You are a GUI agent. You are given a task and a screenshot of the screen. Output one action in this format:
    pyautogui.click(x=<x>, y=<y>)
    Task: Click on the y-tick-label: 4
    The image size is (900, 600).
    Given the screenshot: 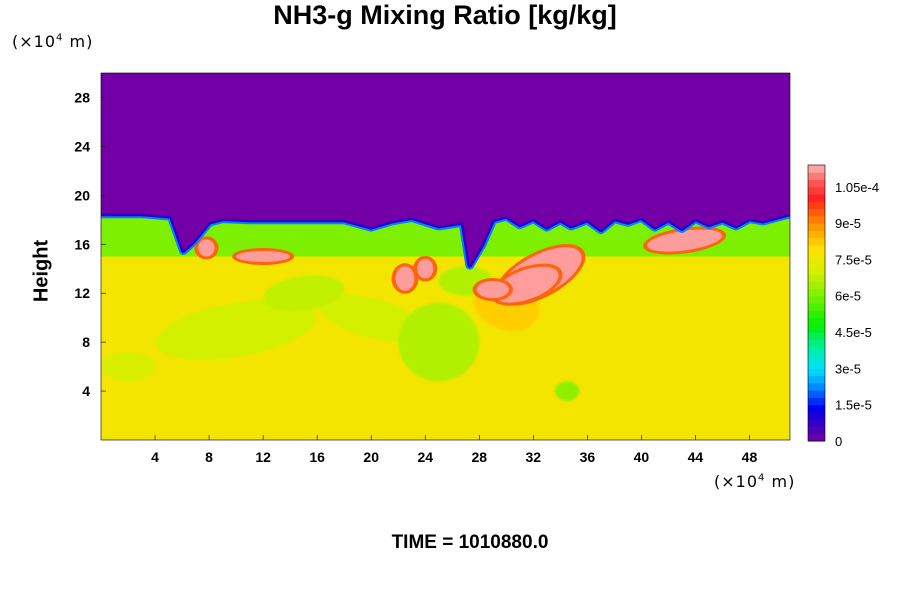 What is the action you would take?
    pyautogui.click(x=86, y=391)
    